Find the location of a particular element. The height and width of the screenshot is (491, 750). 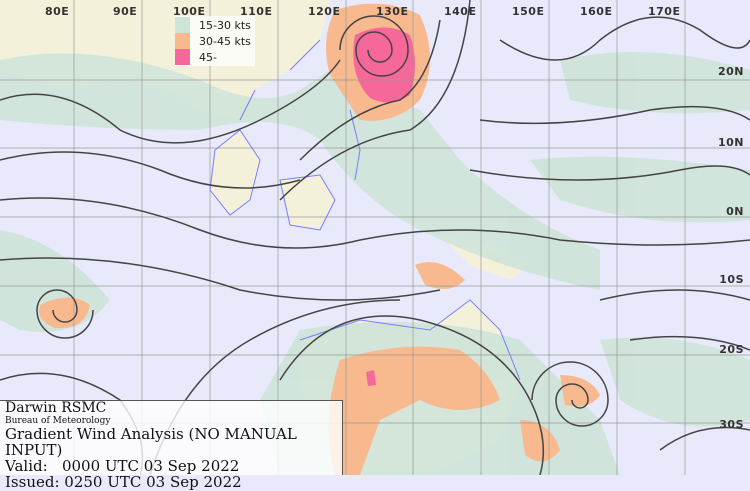

wind-45-plus-areas is located at coordinates (384, 206).